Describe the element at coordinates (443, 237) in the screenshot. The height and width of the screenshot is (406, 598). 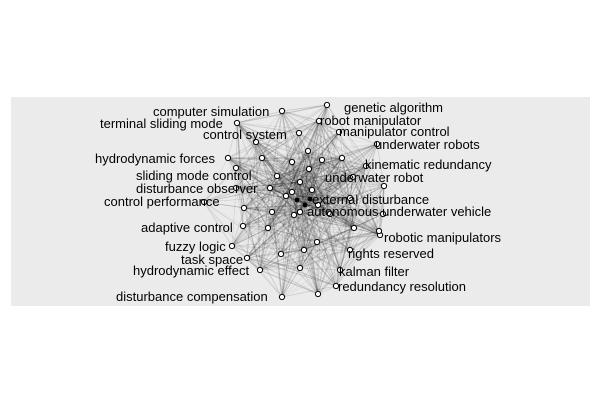
I see `node-label: robotic manipulators` at that location.